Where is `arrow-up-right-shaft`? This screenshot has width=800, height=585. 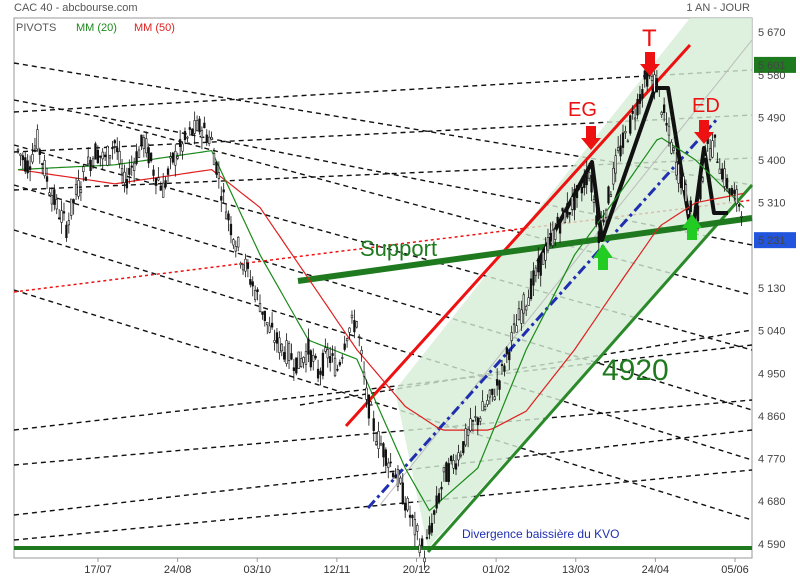 arrow-up-right-shaft is located at coordinates (692, 234).